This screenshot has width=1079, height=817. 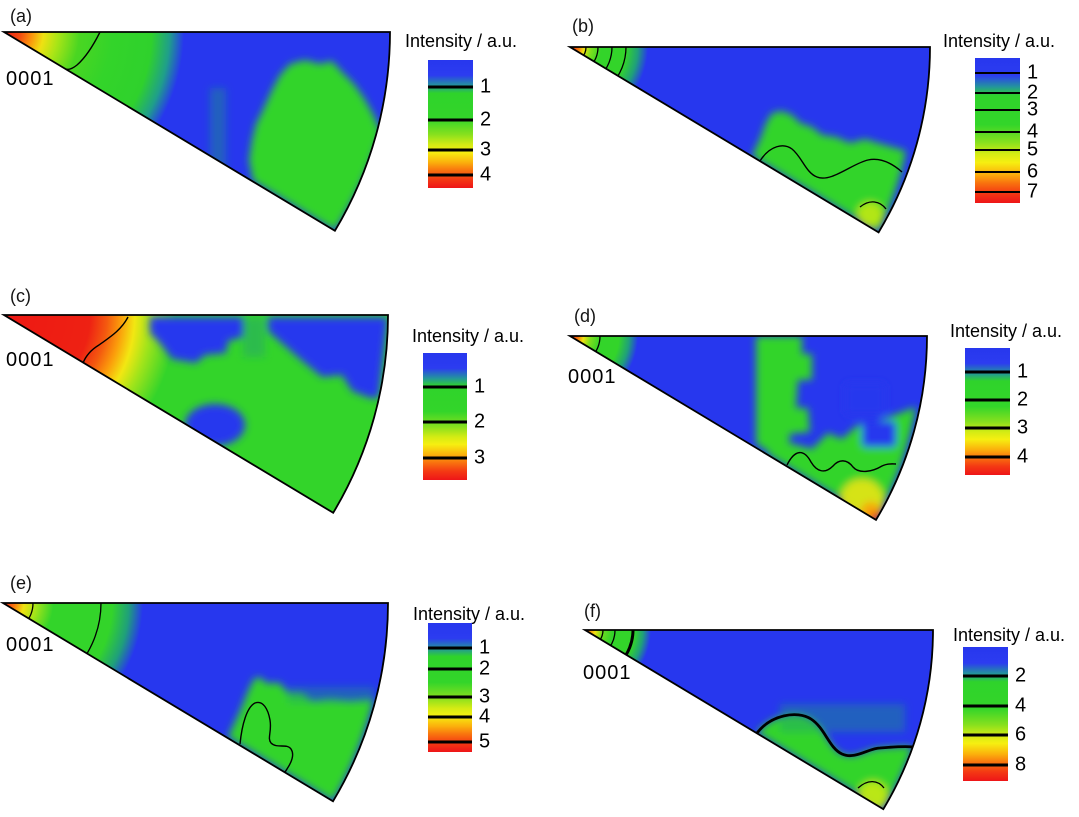 I want to click on ipf-wedge-f, so click(x=757, y=720).